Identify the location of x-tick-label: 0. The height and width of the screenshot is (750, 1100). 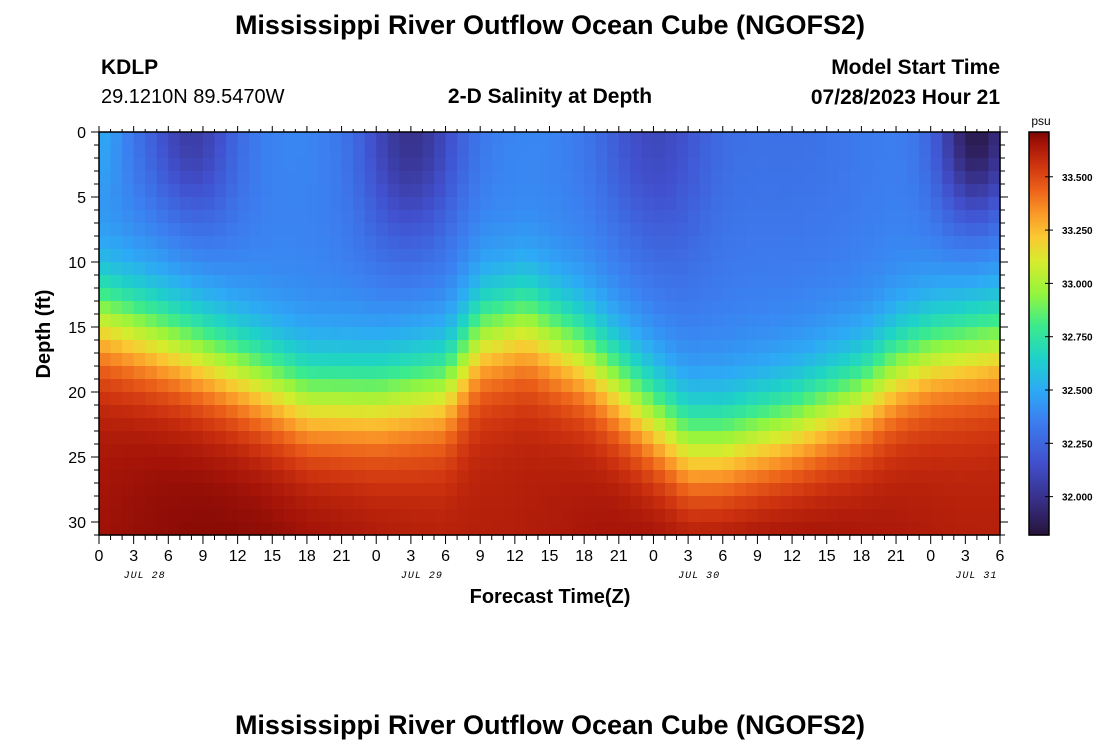
(653, 556).